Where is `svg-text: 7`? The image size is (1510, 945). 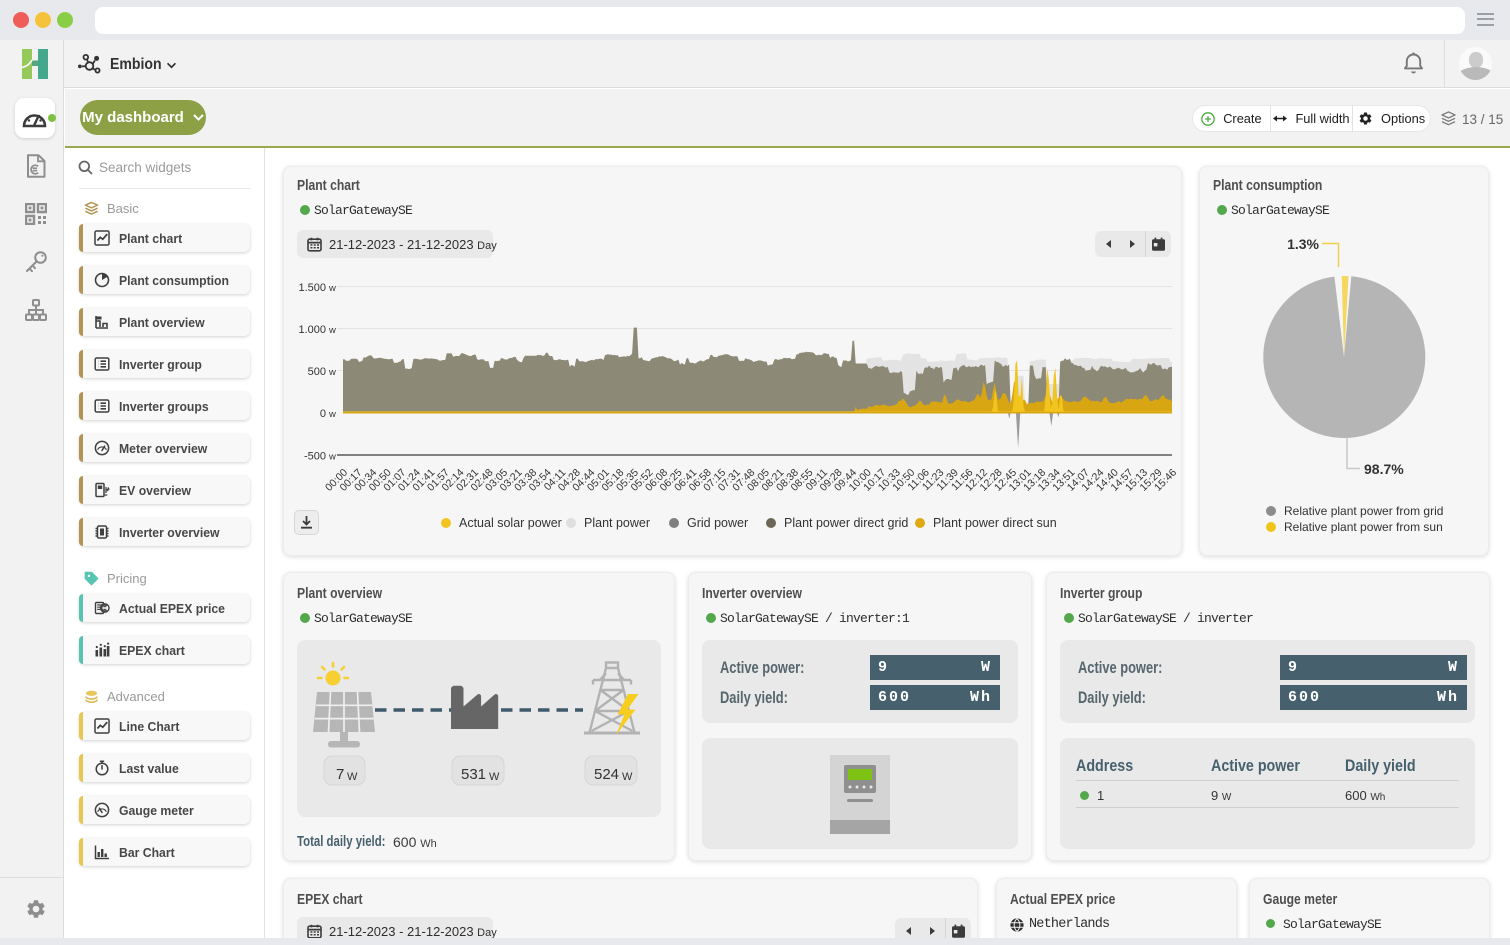 svg-text: 7 is located at coordinates (340, 774).